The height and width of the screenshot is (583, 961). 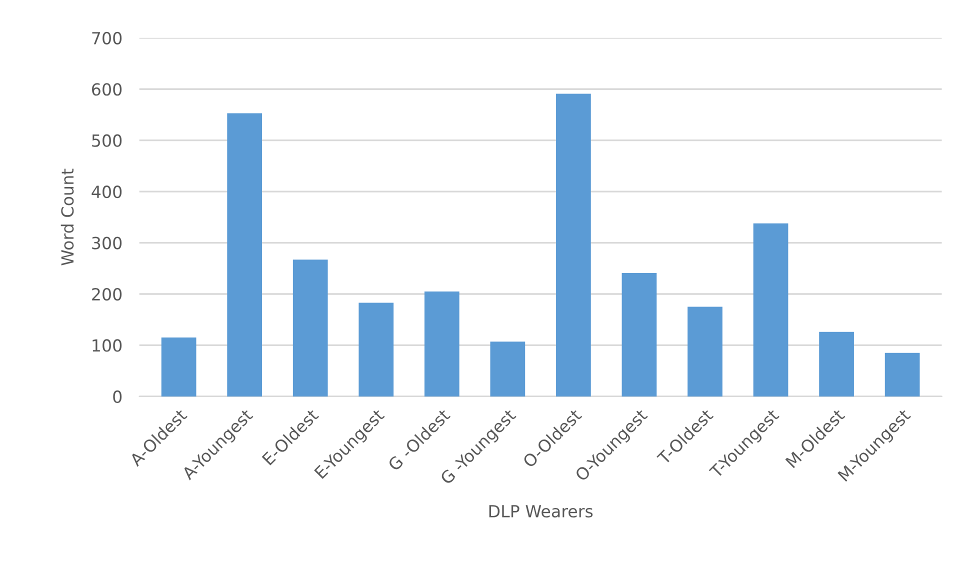 I want to click on y-tick-label: 0, so click(x=117, y=397).